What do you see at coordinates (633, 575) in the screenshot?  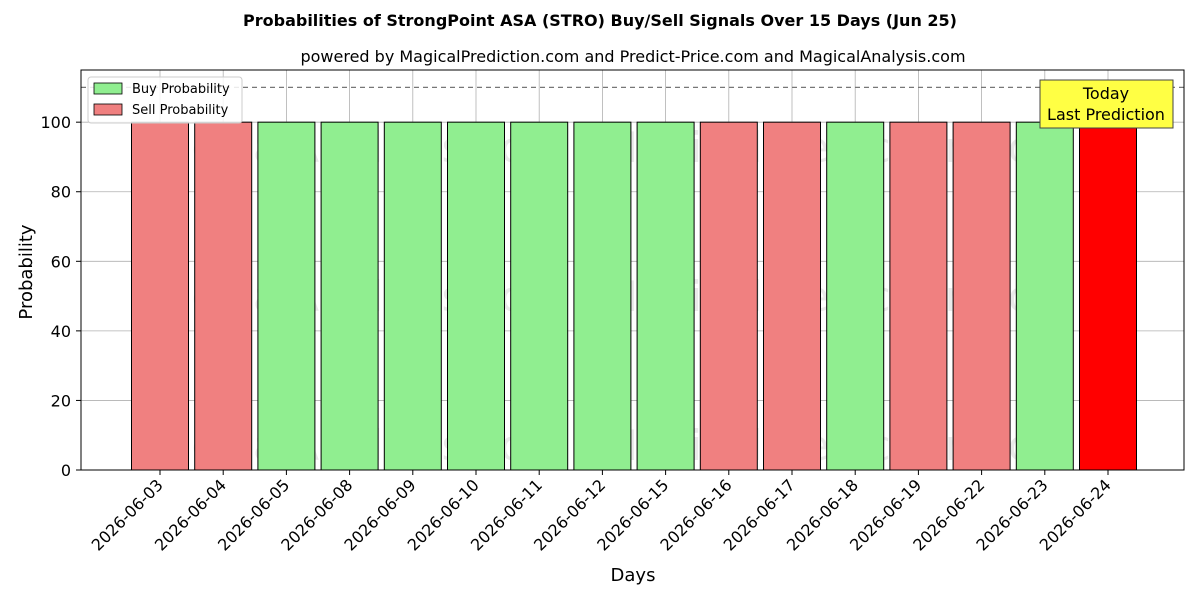 I see `x-axis-label: Days` at bounding box center [633, 575].